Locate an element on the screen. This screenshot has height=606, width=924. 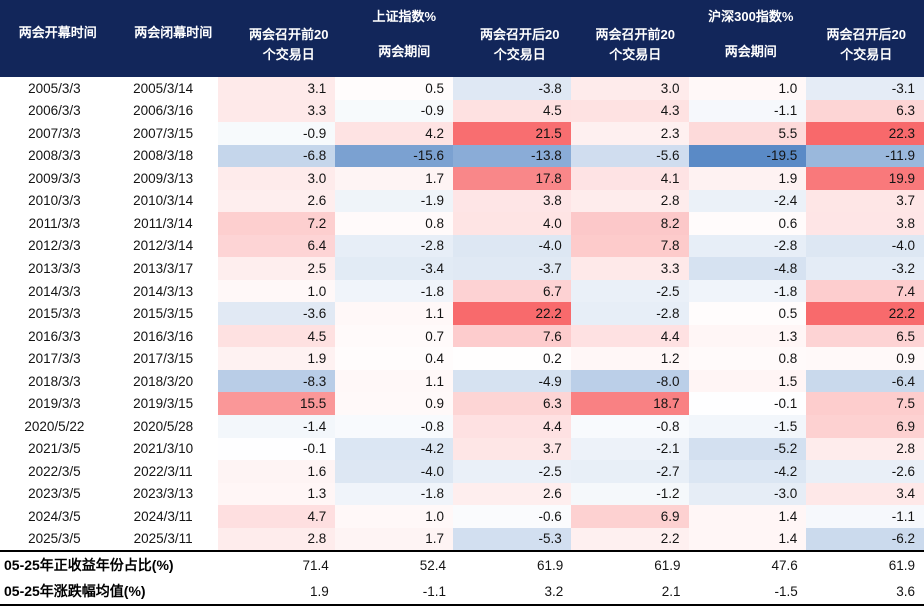
summary-value-cell: -1.1 is located at coordinates (434, 591).